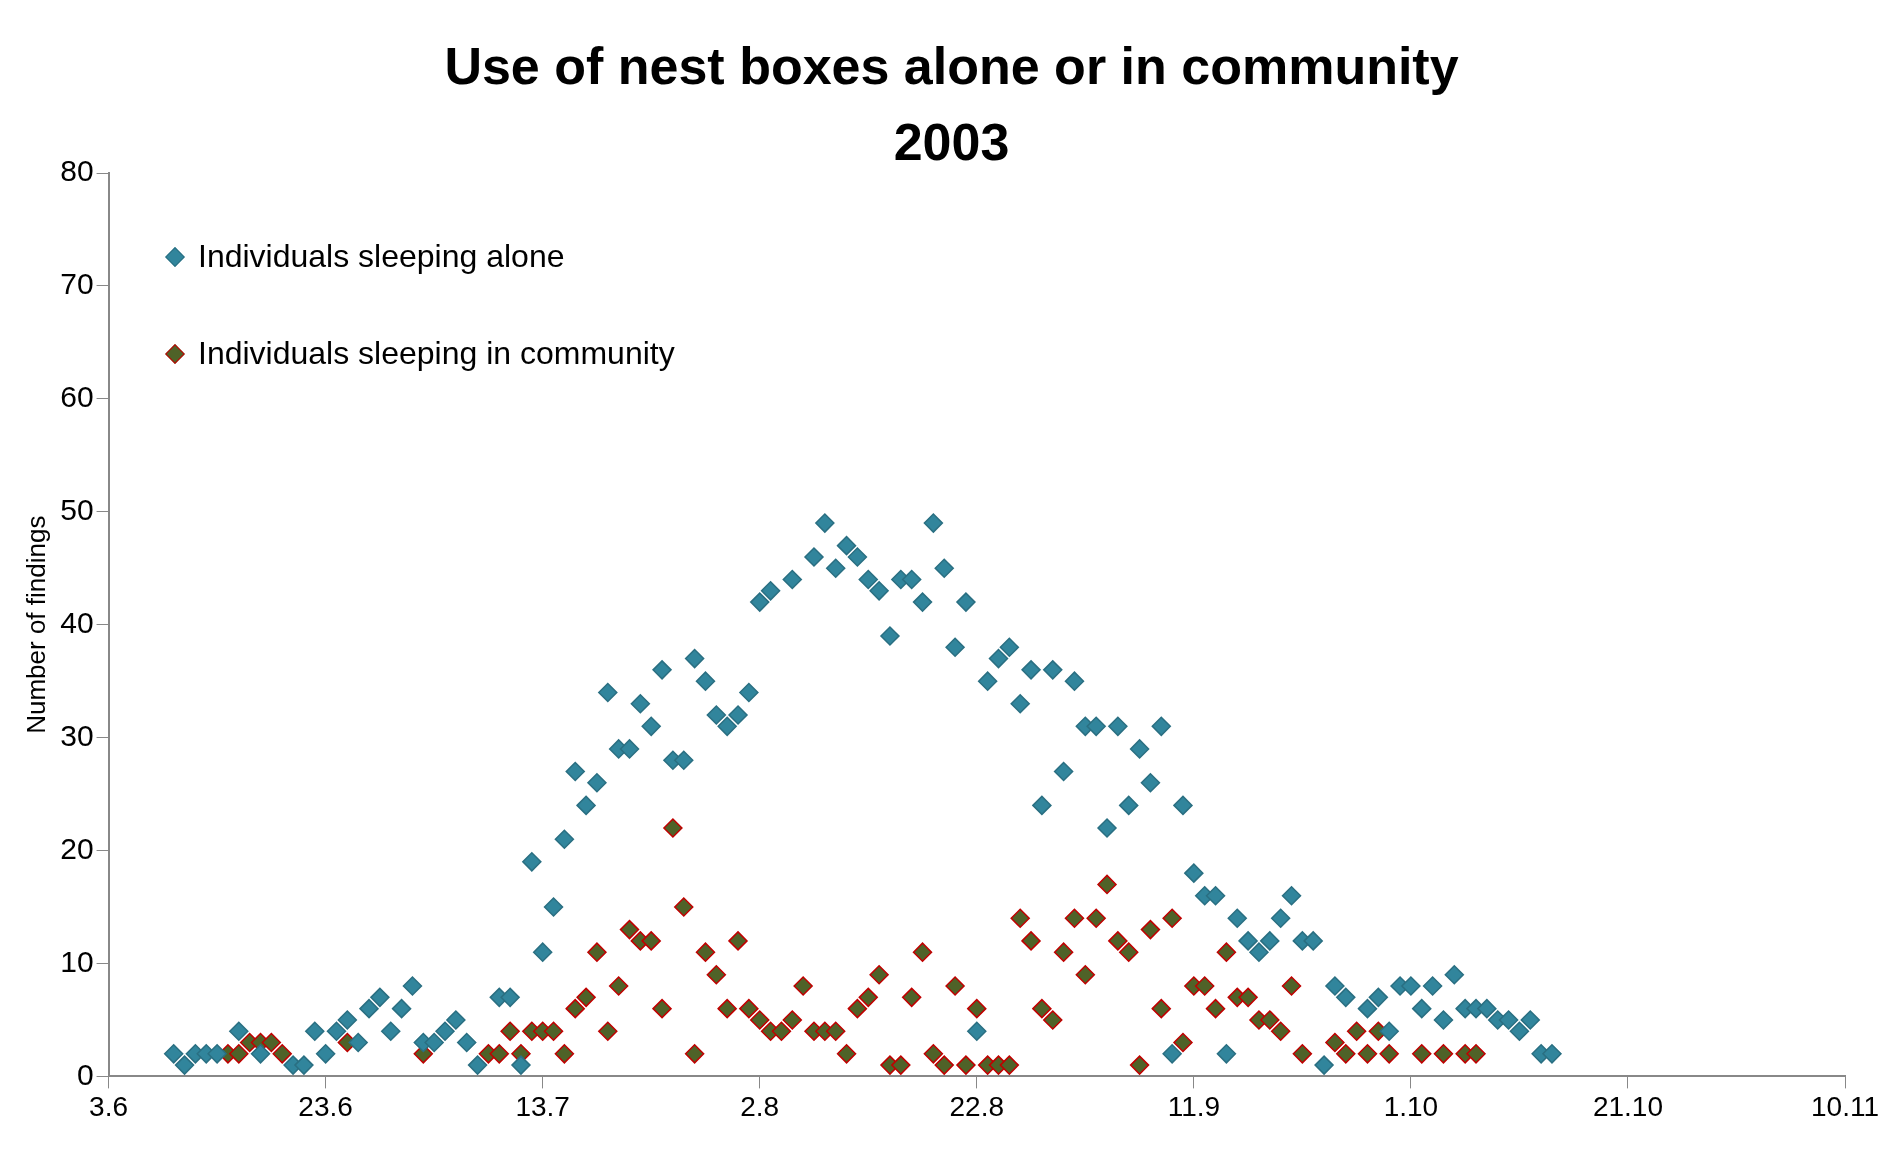 The image size is (1903, 1167). I want to click on y-tick-label: 30, so click(77, 735).